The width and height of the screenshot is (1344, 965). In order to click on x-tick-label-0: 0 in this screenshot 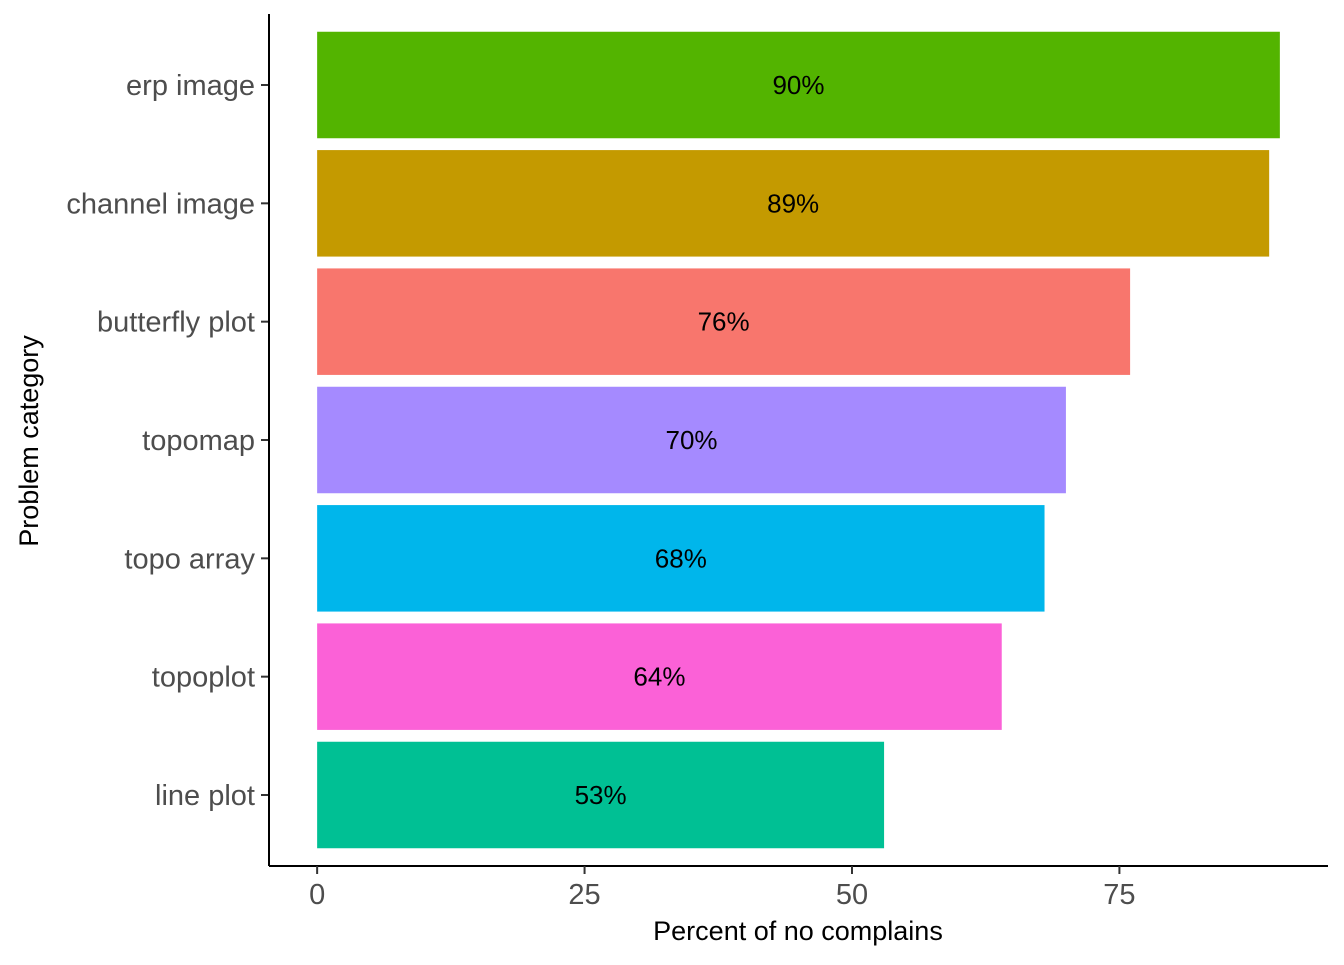, I will do `click(317, 895)`.